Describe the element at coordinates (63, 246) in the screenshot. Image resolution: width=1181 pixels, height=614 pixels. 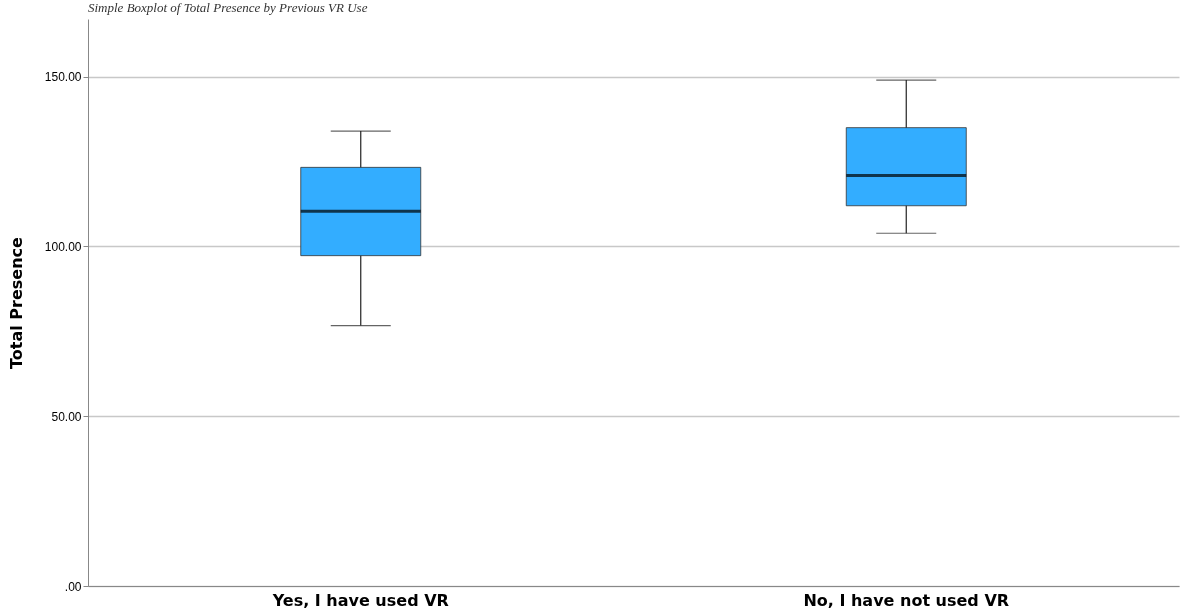
I see `y-tick-label: 100.00` at that location.